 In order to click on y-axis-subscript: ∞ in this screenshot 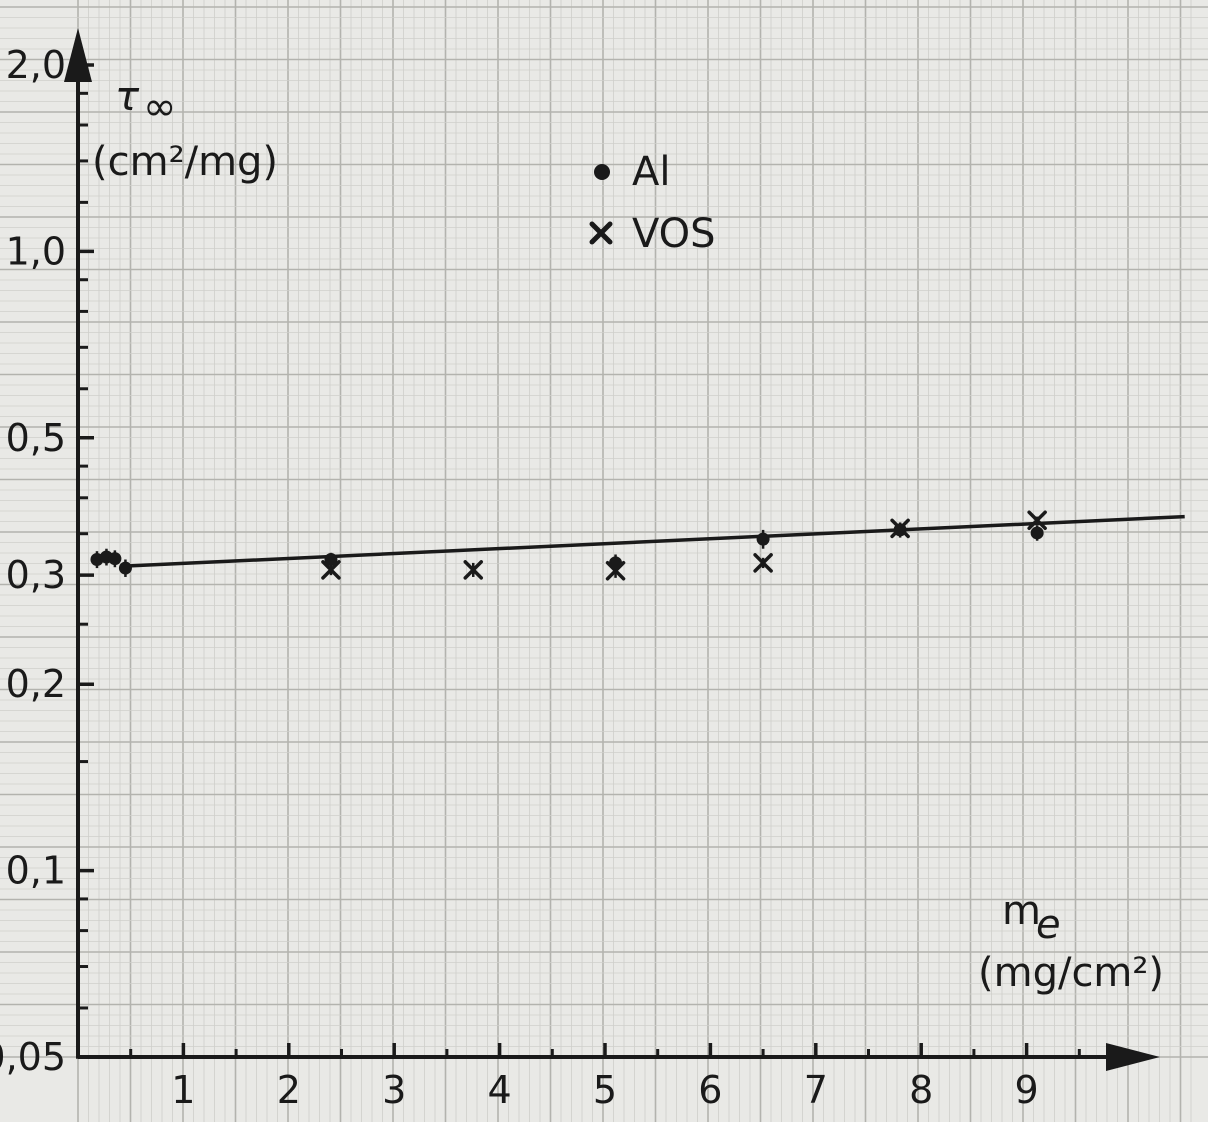, I will do `click(159, 107)`.